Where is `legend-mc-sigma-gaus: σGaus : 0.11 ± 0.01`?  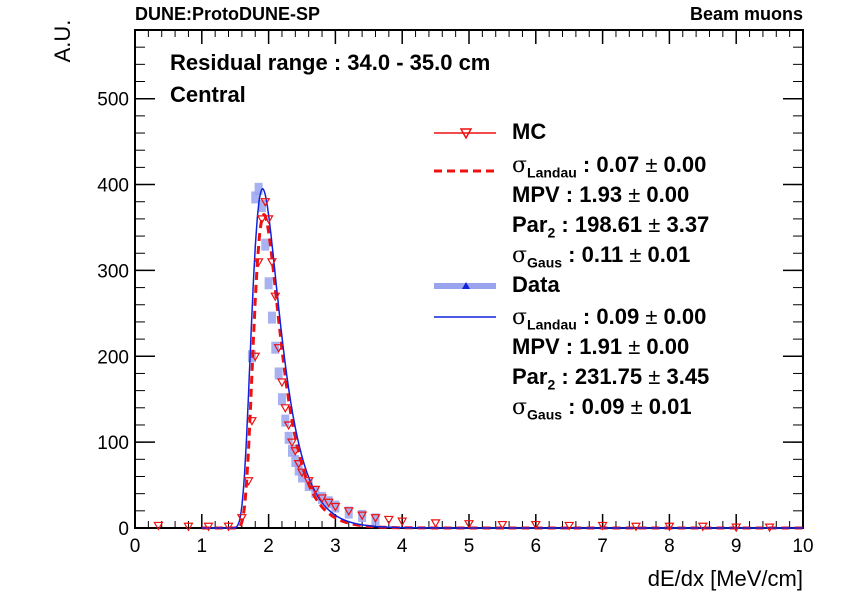
legend-mc-sigma-gaus: σGaus : 0.11 ± 0.01 is located at coordinates (601, 256).